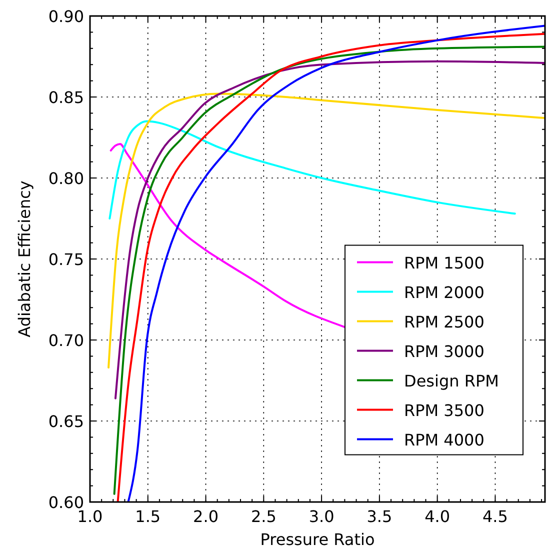 This screenshot has width=547, height=551. Describe the element at coordinates (379, 516) in the screenshot. I see `x-tick-label: 3.5` at that location.